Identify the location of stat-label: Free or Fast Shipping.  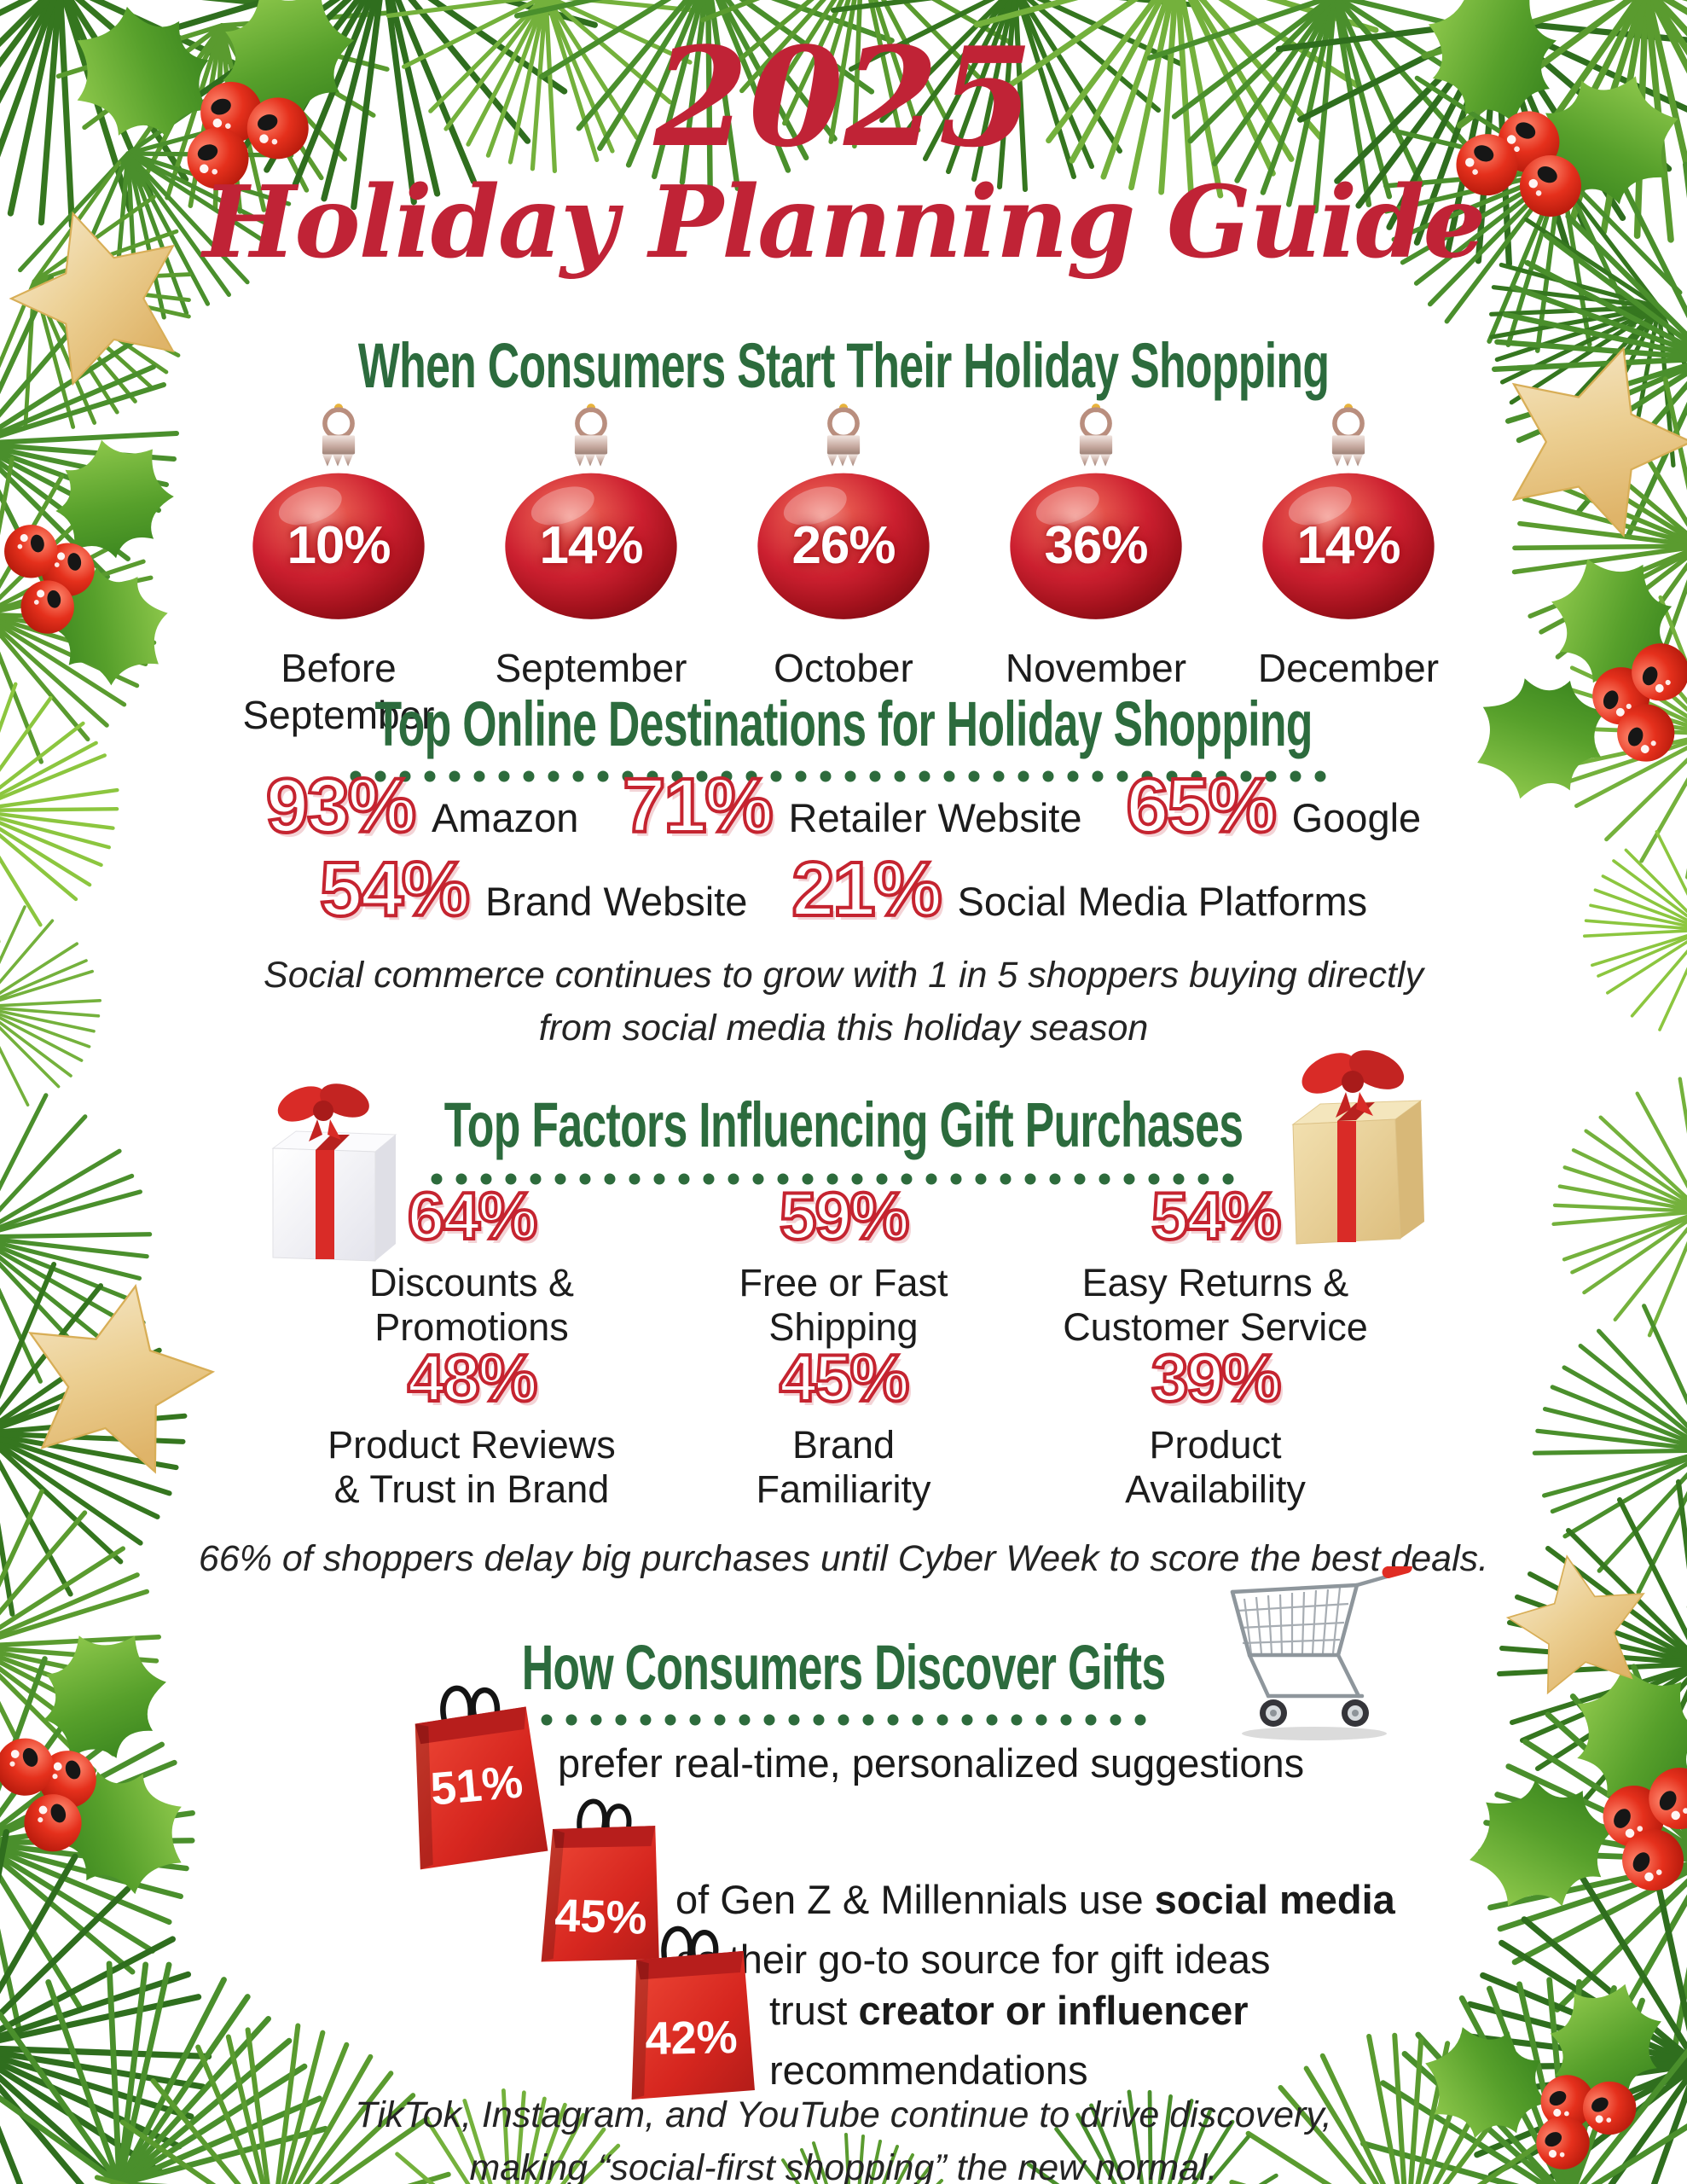
(843, 1306).